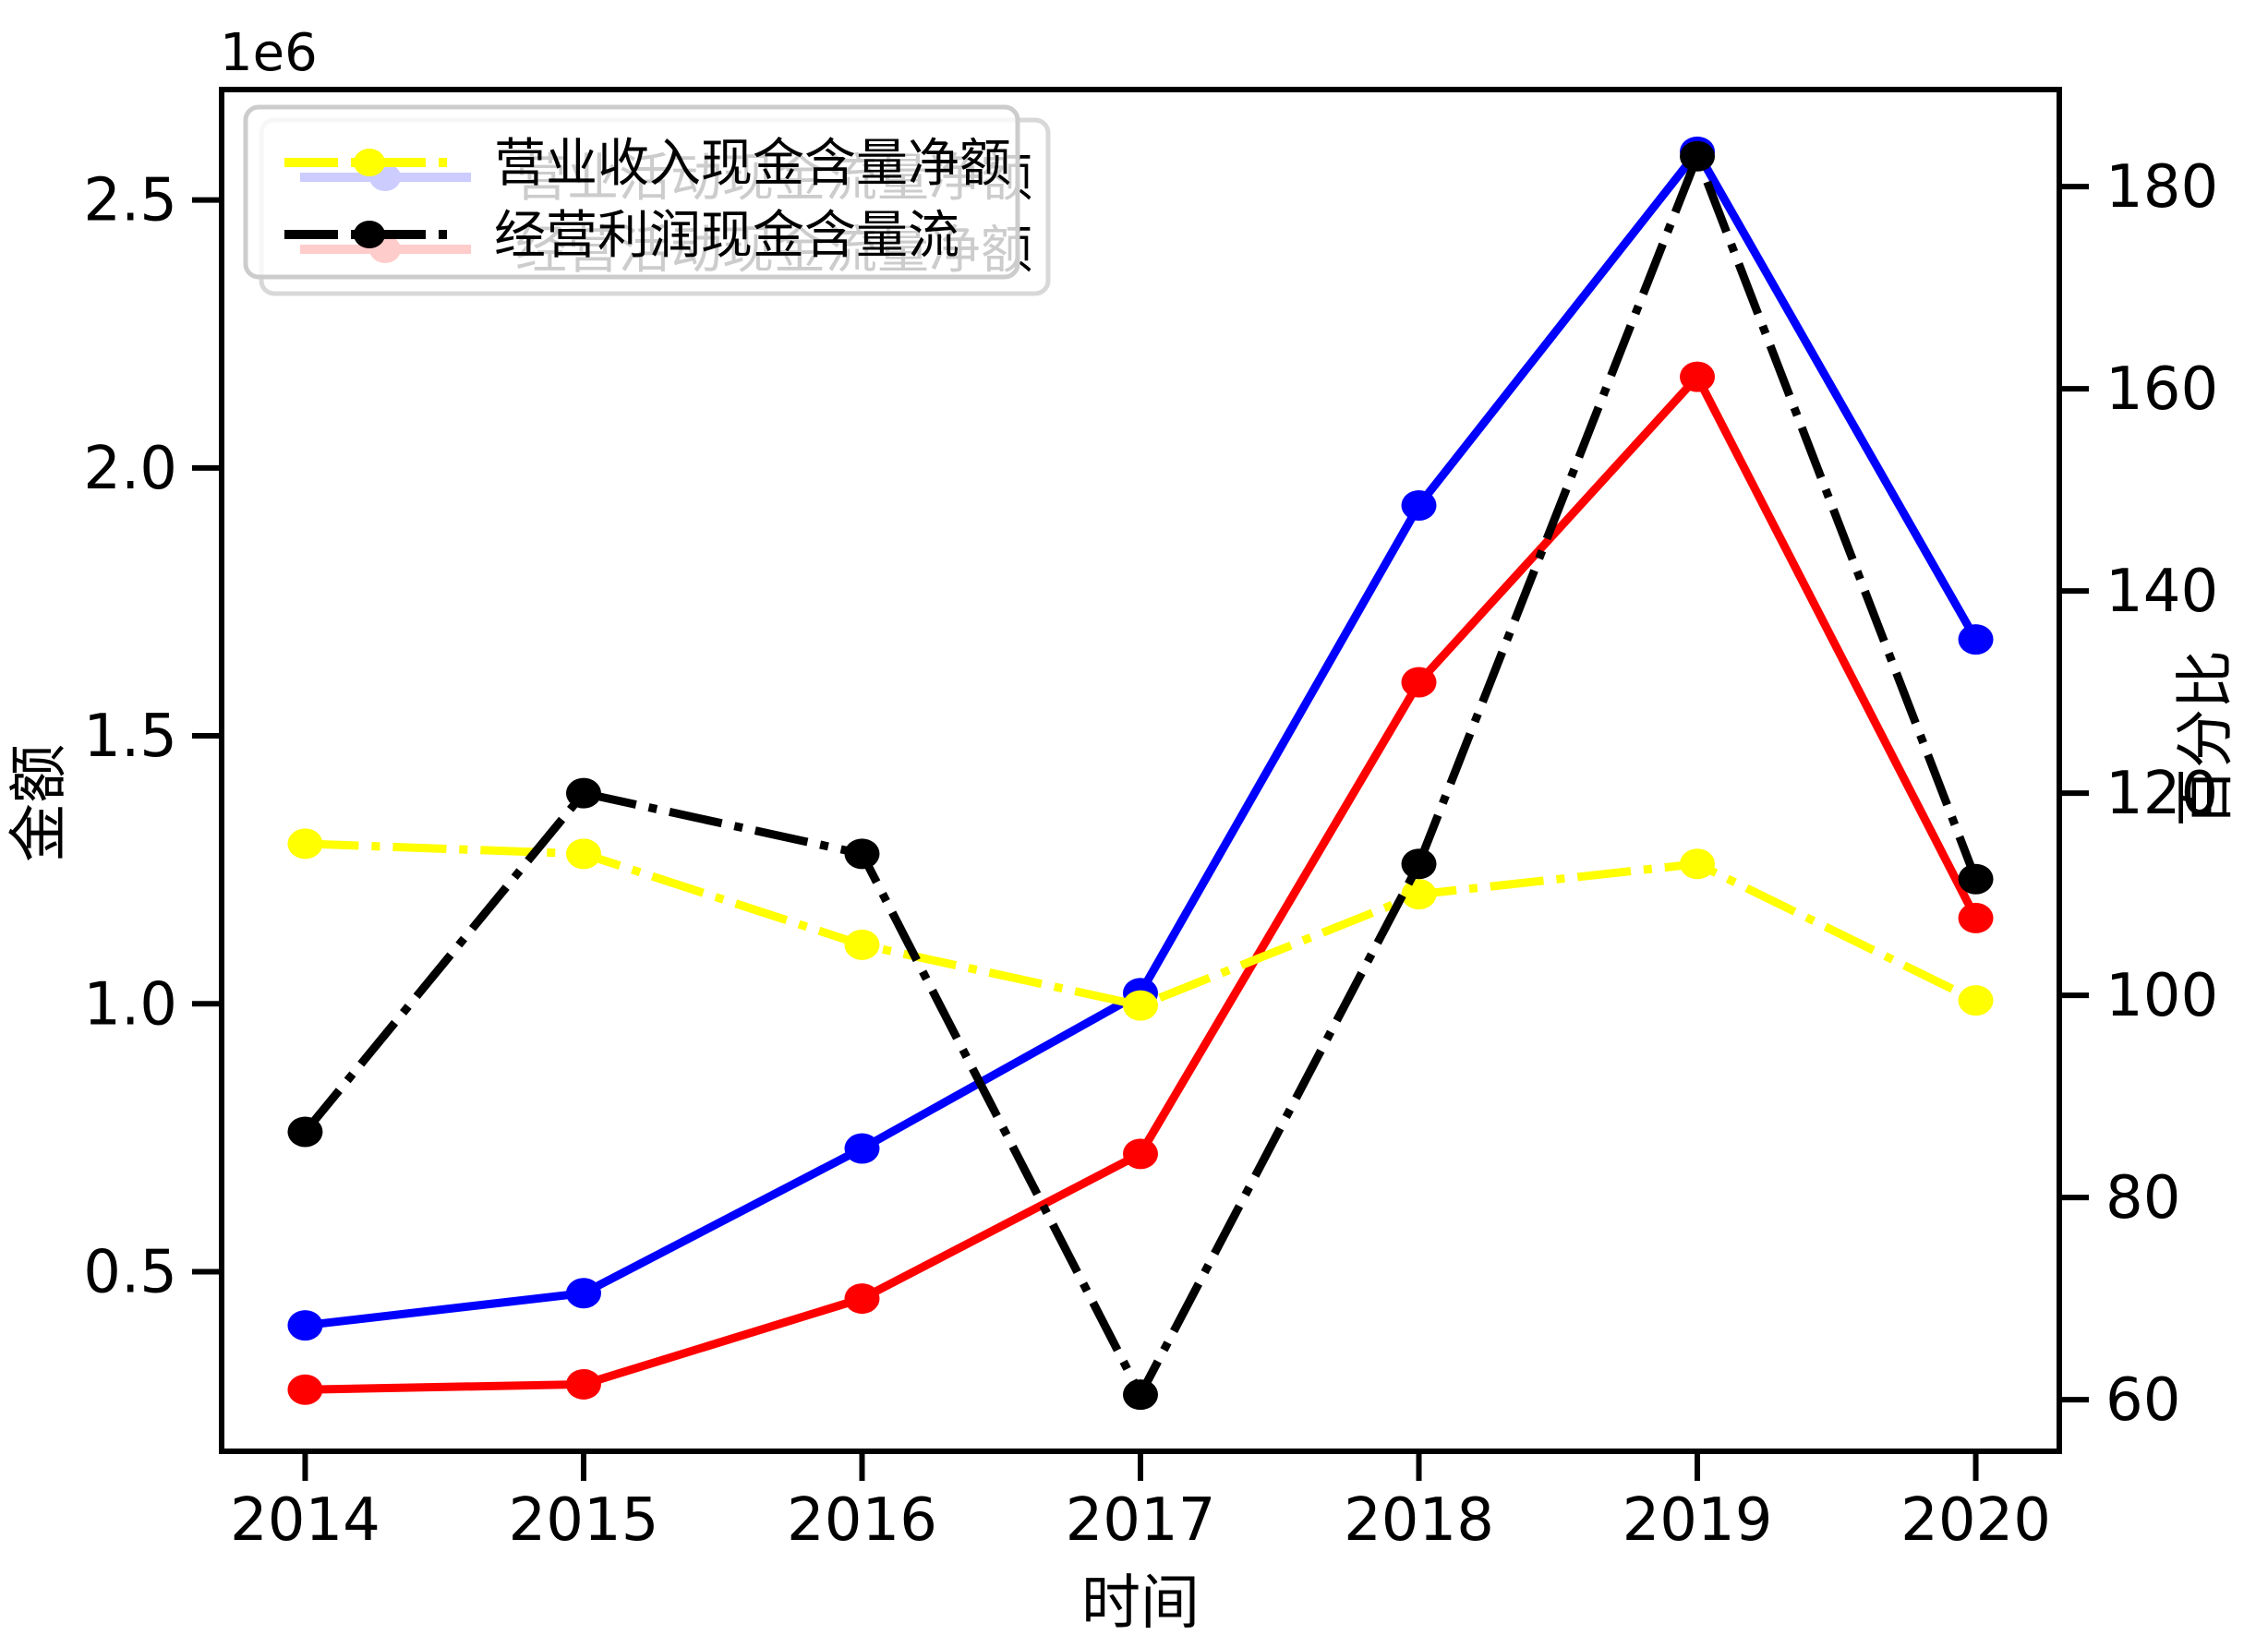 The width and height of the screenshot is (2268, 1635). Describe the element at coordinates (1698, 1520) in the screenshot. I see `x-tick-label: 2019` at that location.